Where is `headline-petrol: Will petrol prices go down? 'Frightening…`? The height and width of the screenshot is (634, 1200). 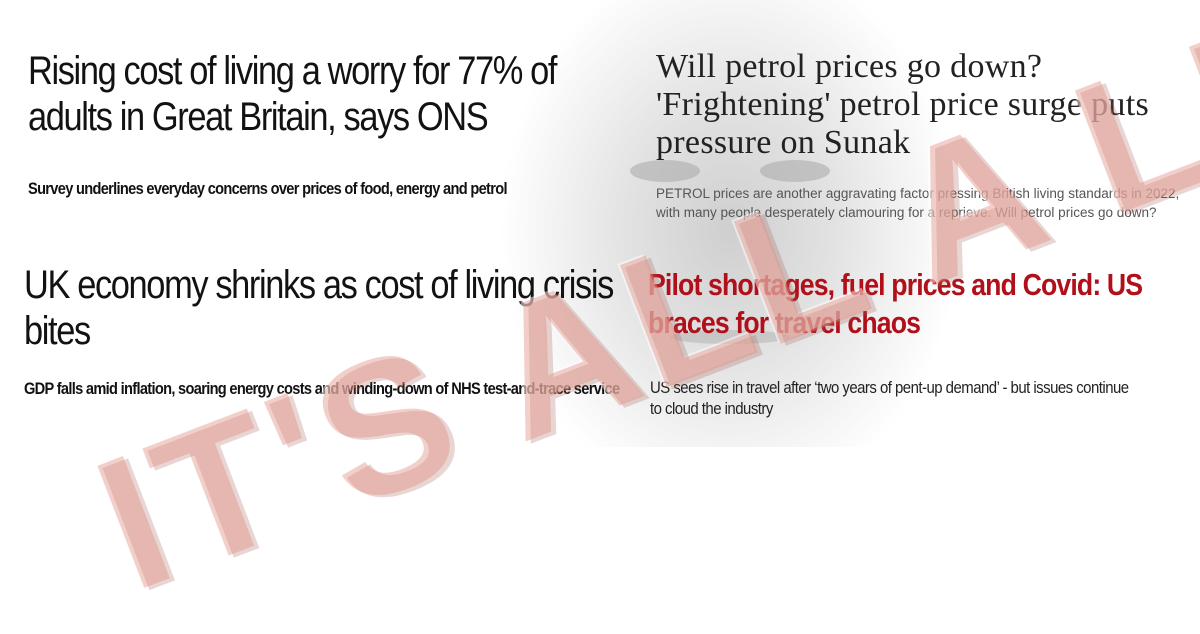 headline-petrol: Will petrol prices go down? 'Frightening… is located at coordinates (902, 104).